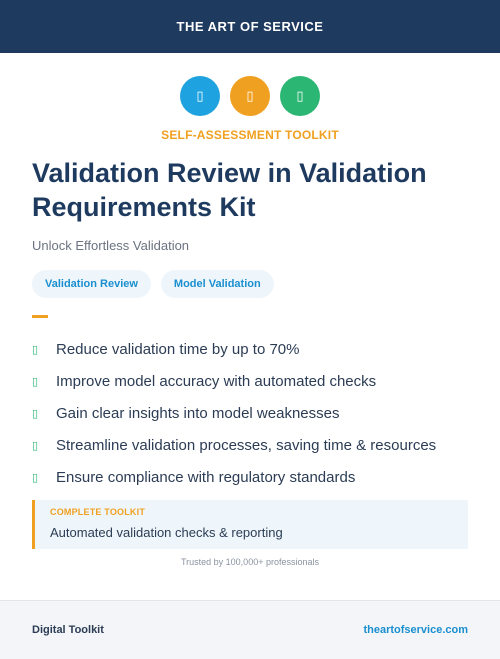  I want to click on header-bar: THE ART OF SERVICE, so click(250, 26).